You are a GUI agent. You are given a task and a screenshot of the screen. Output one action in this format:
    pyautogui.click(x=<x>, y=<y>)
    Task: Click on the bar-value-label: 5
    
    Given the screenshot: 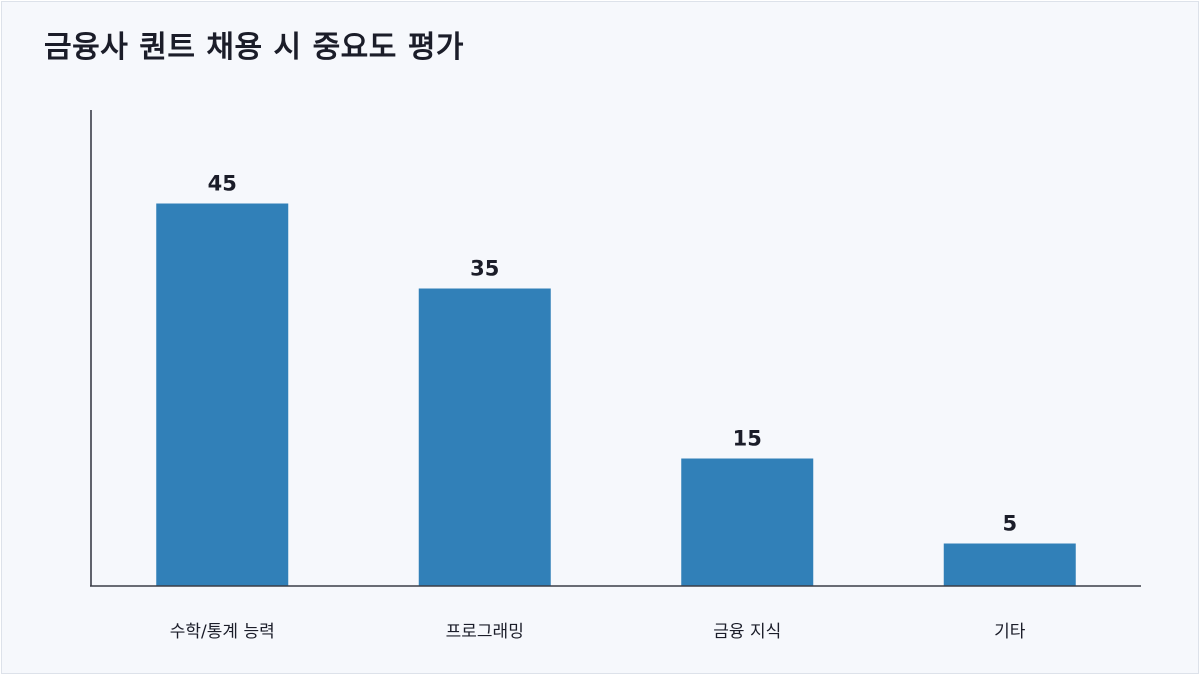 What is the action you would take?
    pyautogui.click(x=1009, y=524)
    